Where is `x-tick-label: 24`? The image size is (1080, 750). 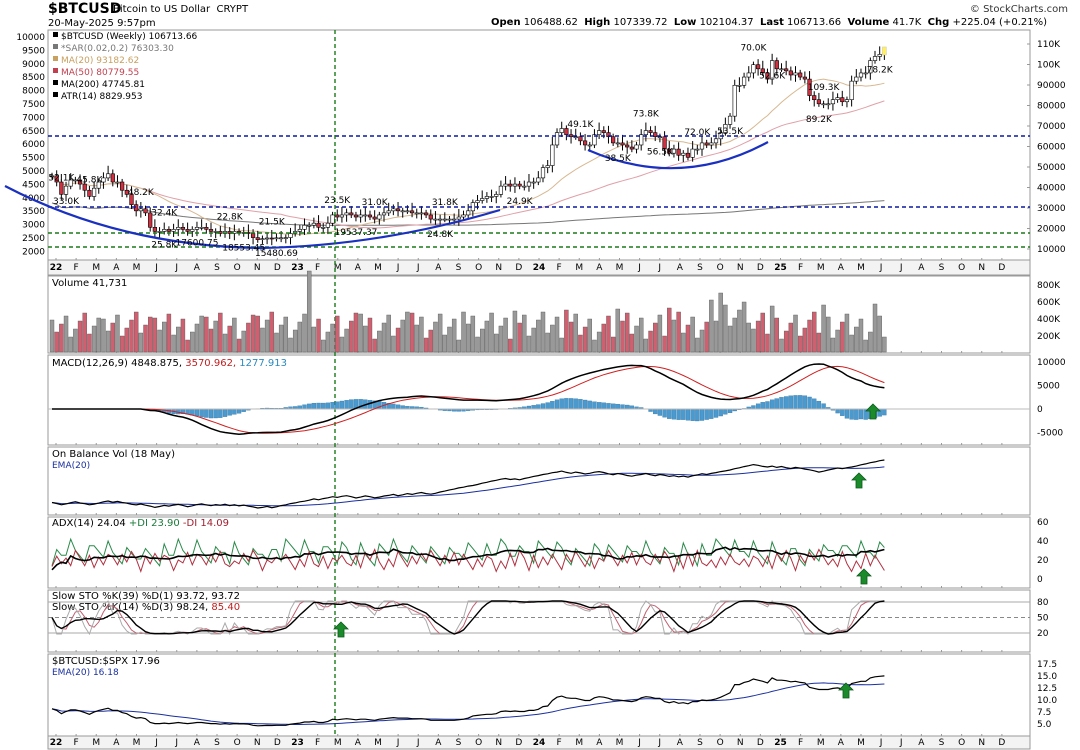 x-tick-label: 24 is located at coordinates (539, 268).